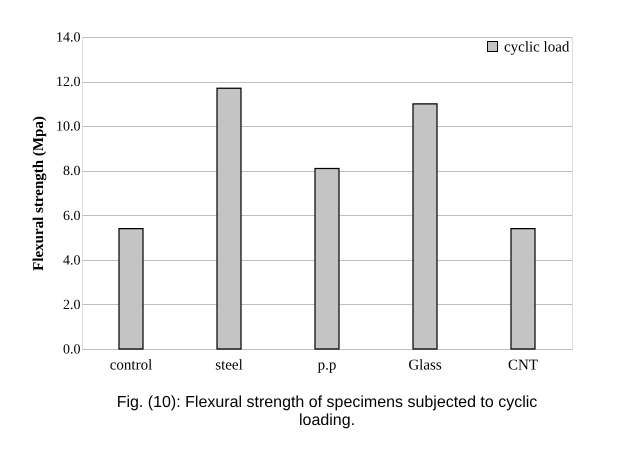  Describe the element at coordinates (71, 260) in the screenshot. I see `y-tick-label: 4.0` at that location.